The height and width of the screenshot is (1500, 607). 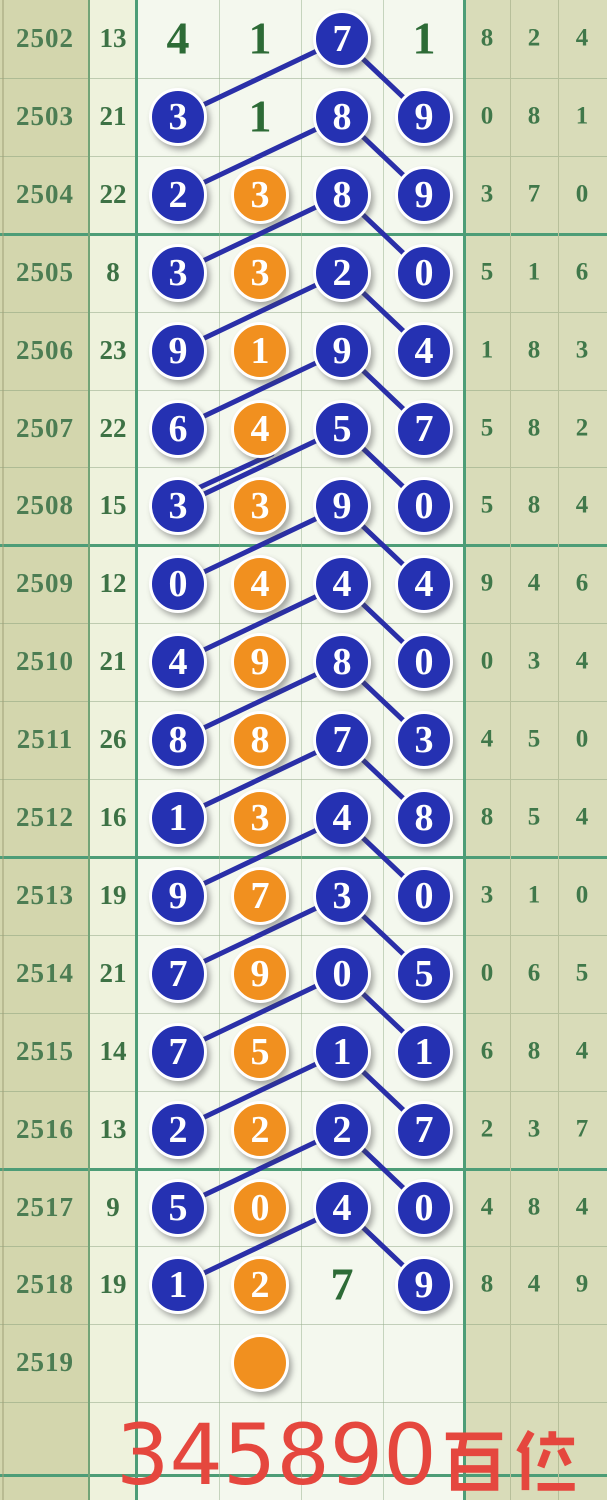 I want to click on issue-number: 2510, so click(x=45, y=661).